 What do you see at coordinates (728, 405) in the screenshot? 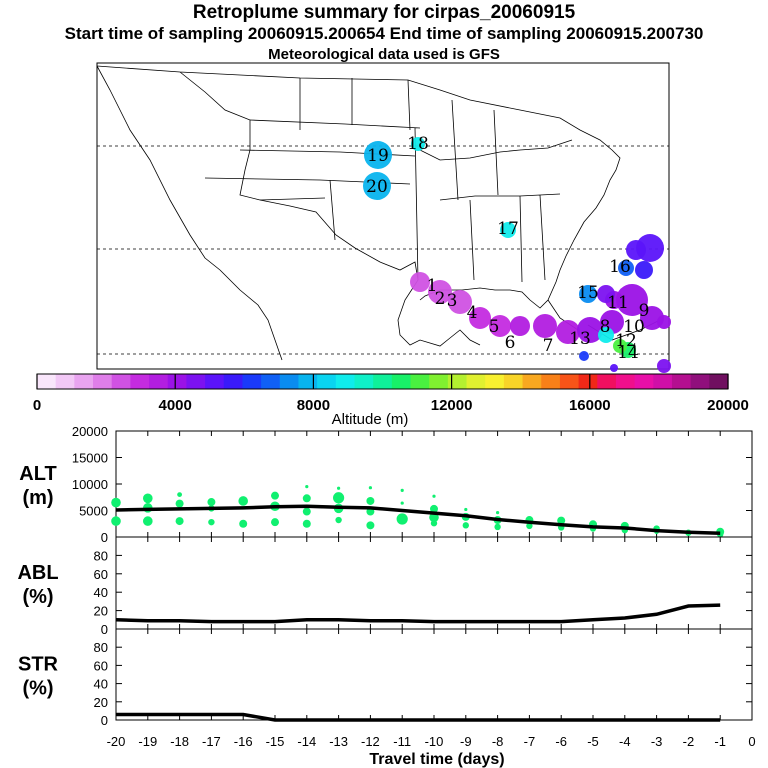
I see `colorbar-tick-label: 20000` at bounding box center [728, 405].